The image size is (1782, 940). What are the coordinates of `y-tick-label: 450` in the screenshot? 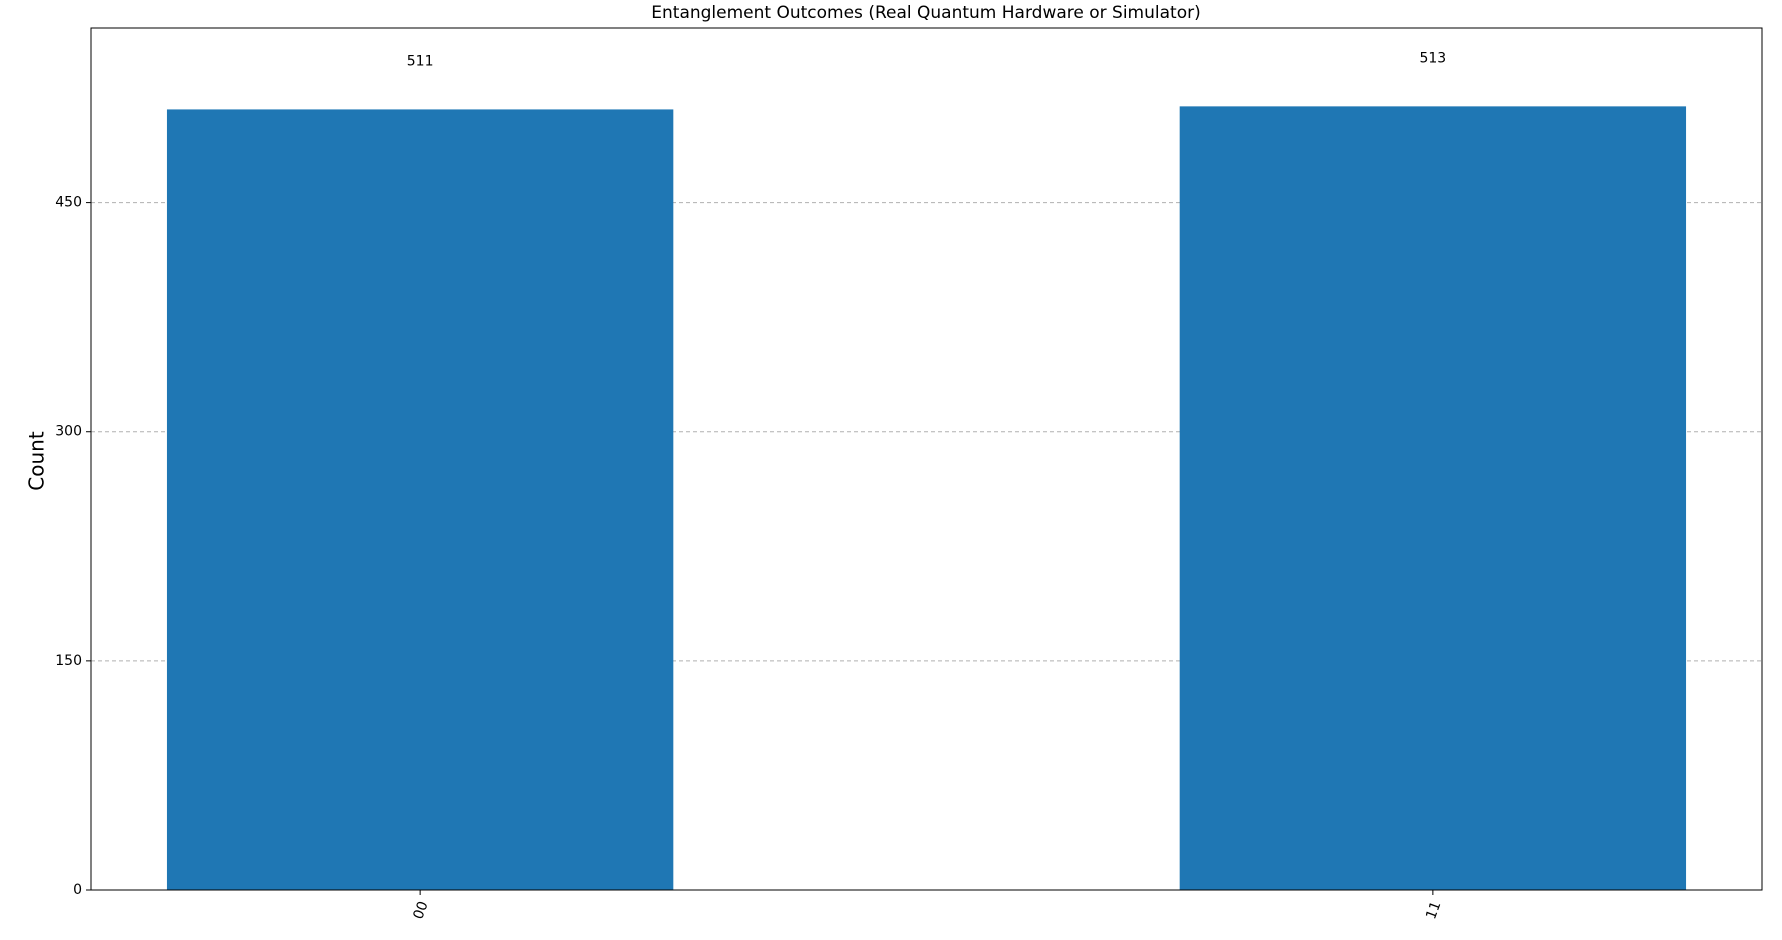 It's located at (68, 203).